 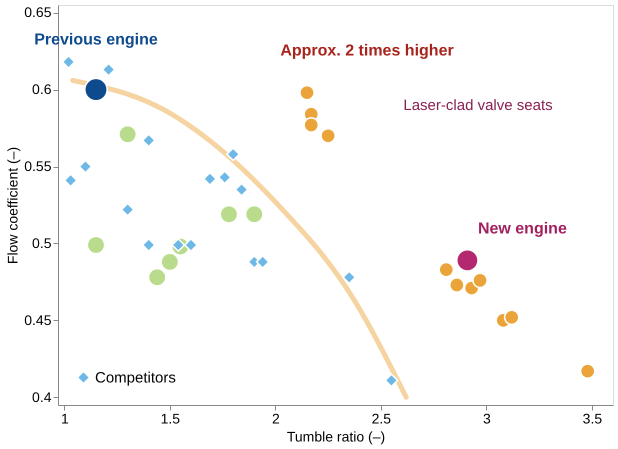 I want to click on y-tick-label: 0.45, so click(x=38, y=320).